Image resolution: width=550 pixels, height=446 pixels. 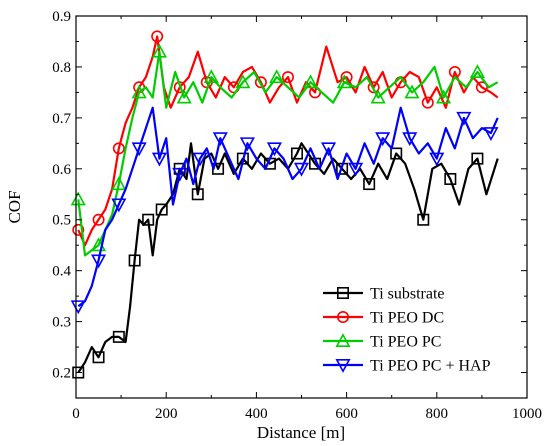 What do you see at coordinates (407, 294) in the screenshot?
I see `legend-label: Ti substrate` at bounding box center [407, 294].